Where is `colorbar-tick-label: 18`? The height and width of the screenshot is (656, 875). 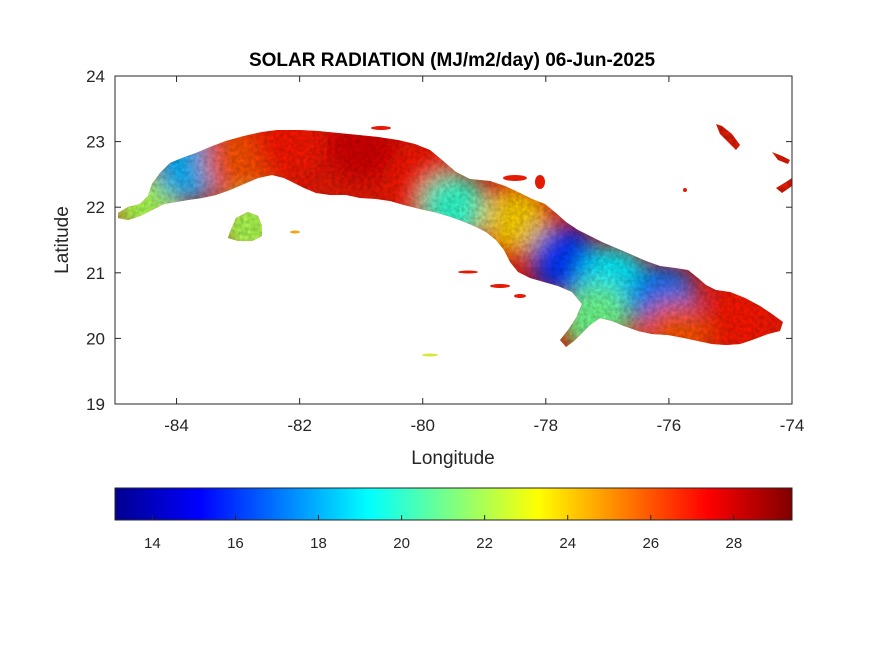 colorbar-tick-label: 18 is located at coordinates (318, 543).